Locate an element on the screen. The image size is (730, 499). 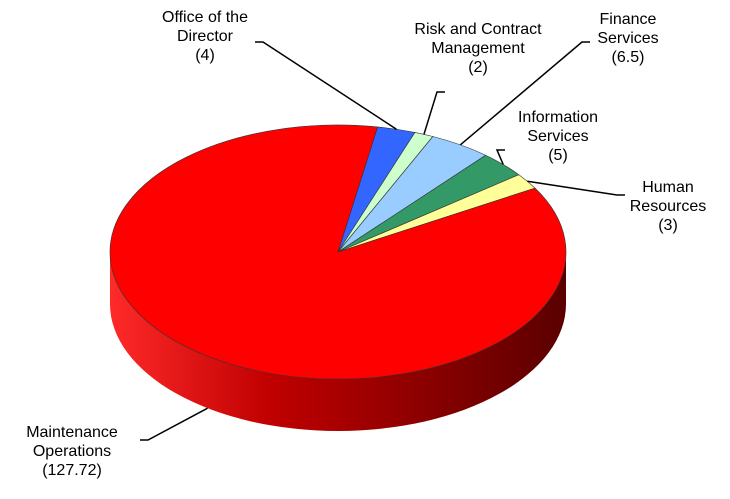
slice-label: Finance Services (6.5) is located at coordinates (628, 38).